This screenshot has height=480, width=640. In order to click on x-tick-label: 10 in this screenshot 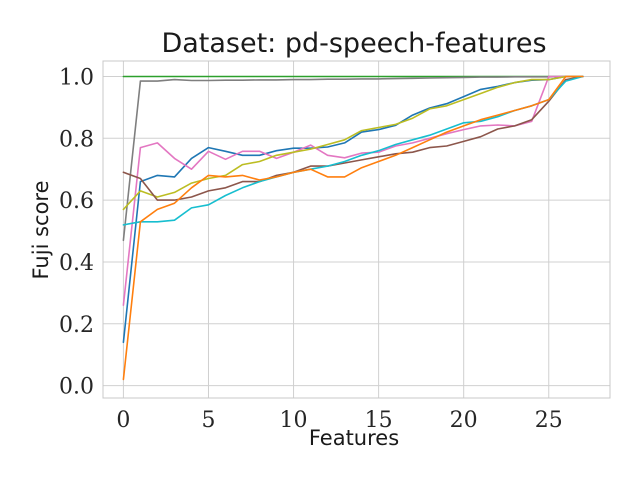, I will do `click(294, 420)`.